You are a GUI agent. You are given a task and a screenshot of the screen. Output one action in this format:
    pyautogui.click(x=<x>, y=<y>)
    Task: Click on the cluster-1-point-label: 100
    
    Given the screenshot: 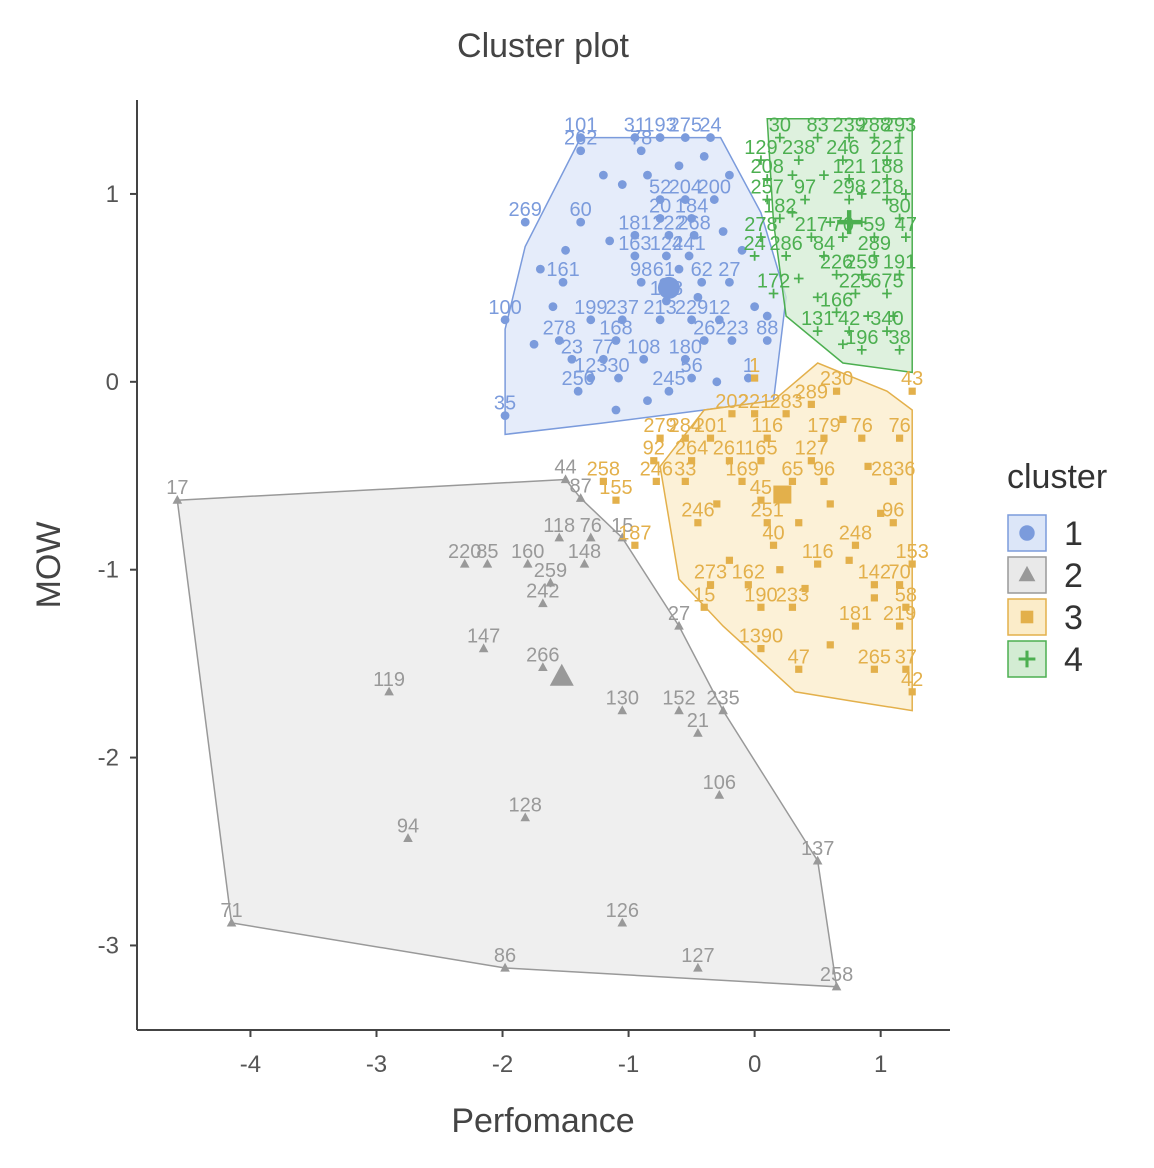 What is the action you would take?
    pyautogui.click(x=504, y=308)
    